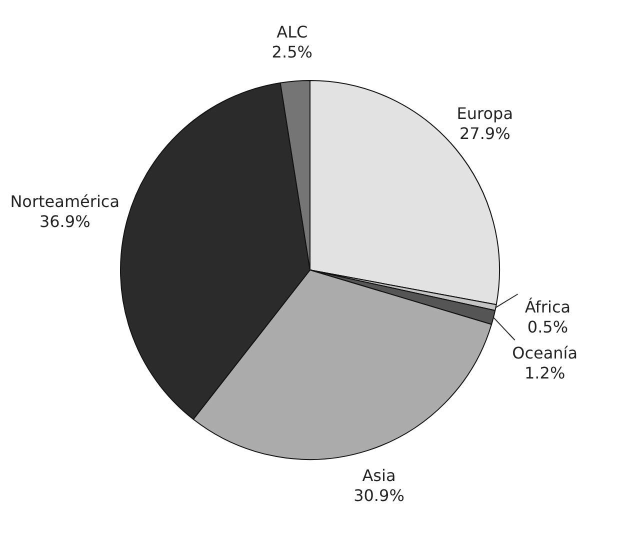  Describe the element at coordinates (292, 52) in the screenshot. I see `data-label: 2.5%` at that location.